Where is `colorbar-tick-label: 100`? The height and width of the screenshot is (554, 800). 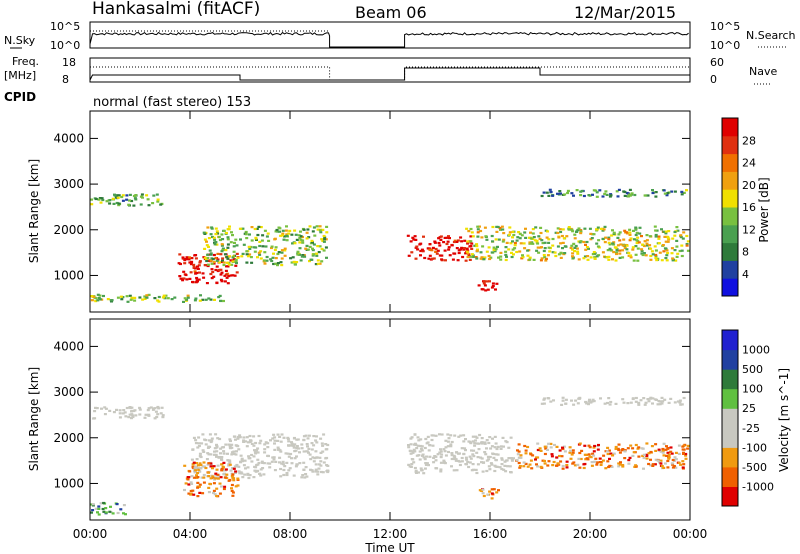
colorbar-tick-label: 100 is located at coordinates (752, 389).